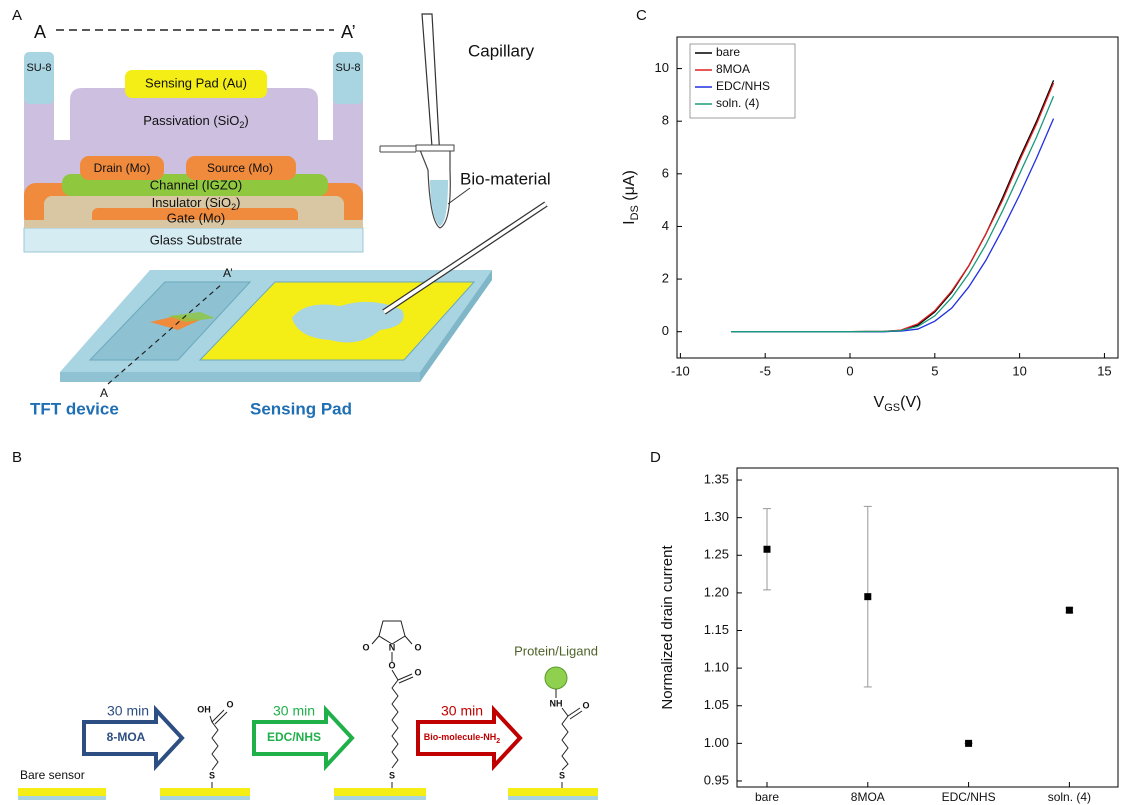 The width and height of the screenshot is (1131, 805). Describe the element at coordinates (629, 222) in the screenshot. I see `label-part: I` at that location.